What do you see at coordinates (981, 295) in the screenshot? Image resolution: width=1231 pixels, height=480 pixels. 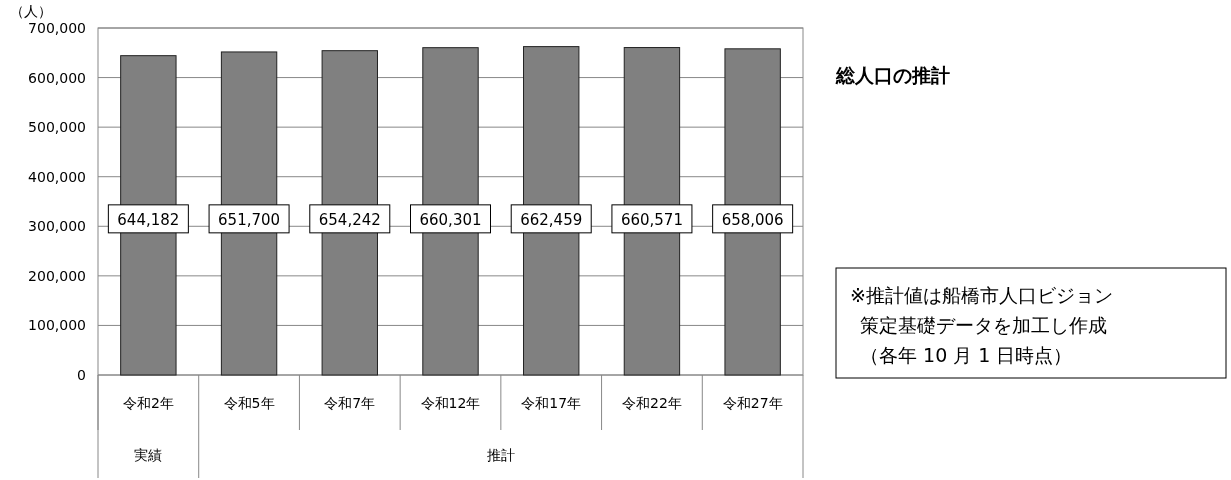 I see `text: ※推計値は船橋市人口ビジョン` at bounding box center [981, 295].